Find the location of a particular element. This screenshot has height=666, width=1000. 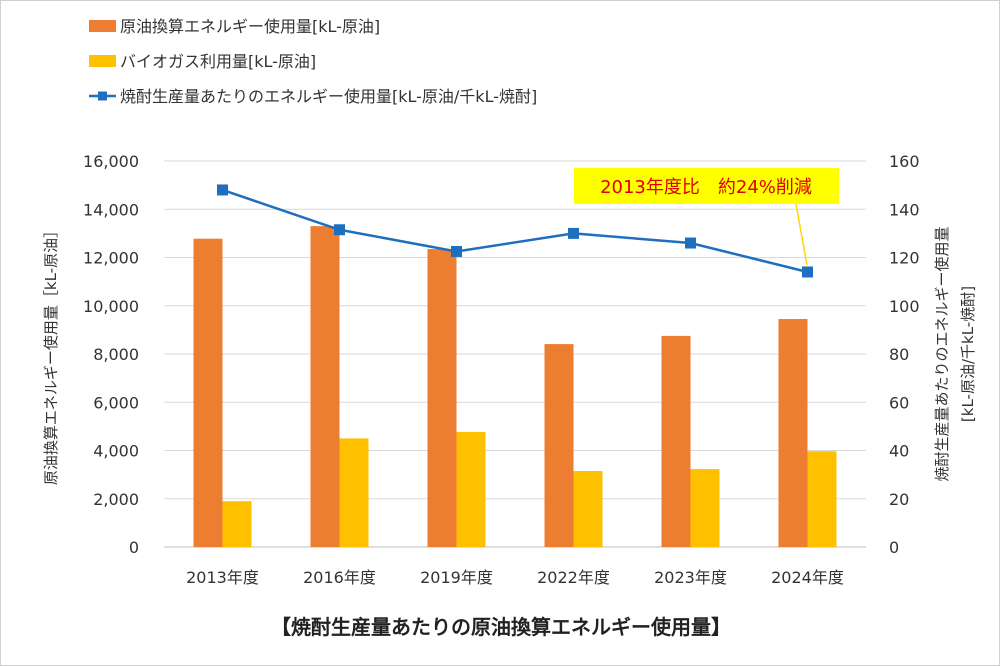

chart-title: 【焼酎生産量あたりの原油換算エネルギー使用量】 is located at coordinates (501, 627).